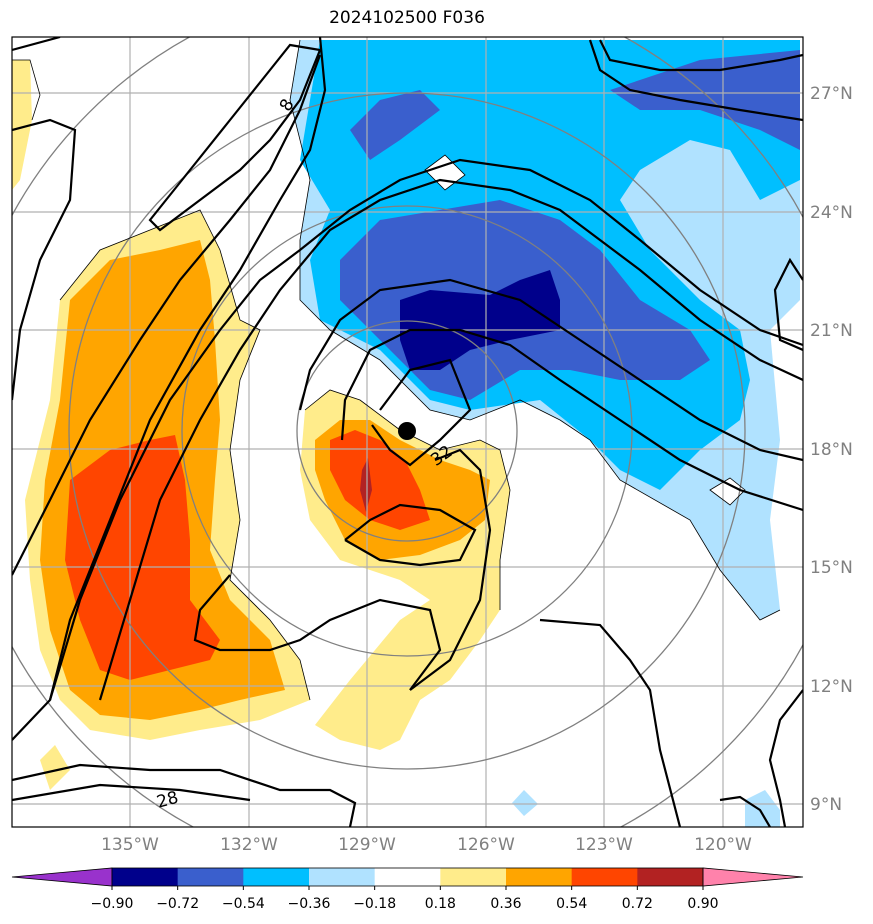  What do you see at coordinates (831, 331) in the screenshot?
I see `lat-label-21n: 21°N` at bounding box center [831, 331].